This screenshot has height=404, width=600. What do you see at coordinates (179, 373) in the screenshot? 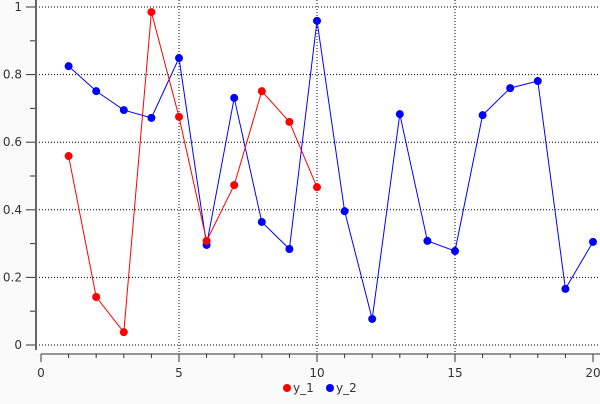
I see `x-tick-label: 5` at bounding box center [179, 373].